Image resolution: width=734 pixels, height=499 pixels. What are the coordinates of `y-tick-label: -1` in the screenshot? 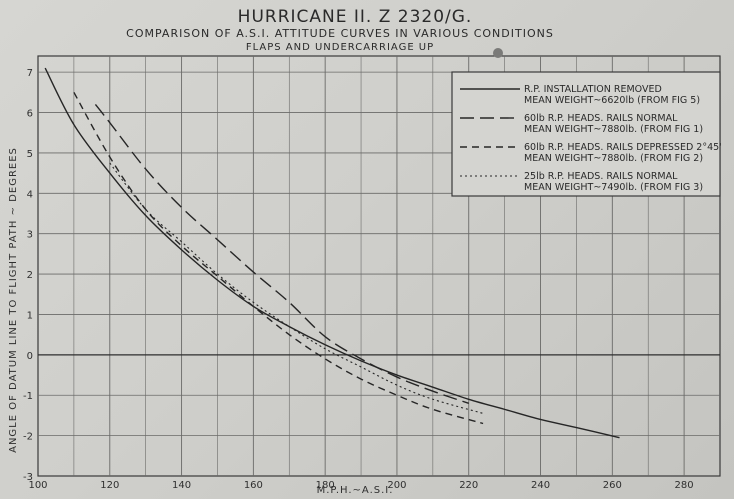 It's located at (28, 396).